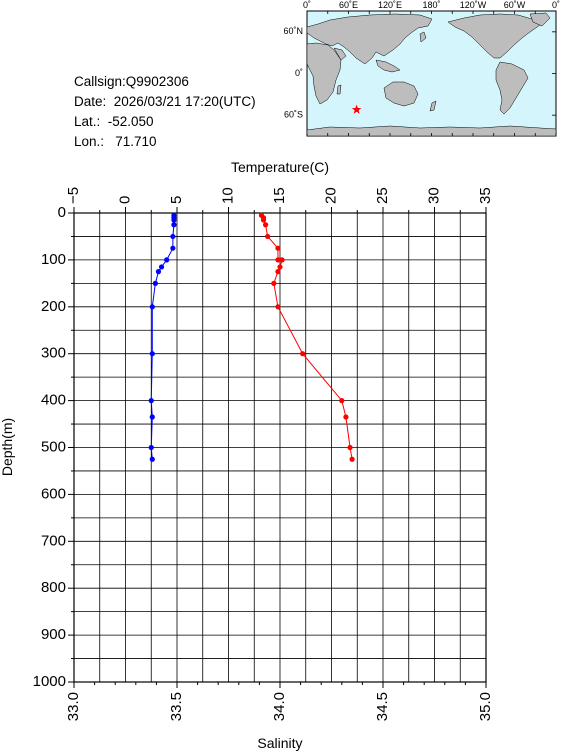 The image size is (564, 751). What do you see at coordinates (419, 73) in the screenshot?
I see `map-latitude-labels: 60˚N 0˚ 60˚S` at bounding box center [419, 73].